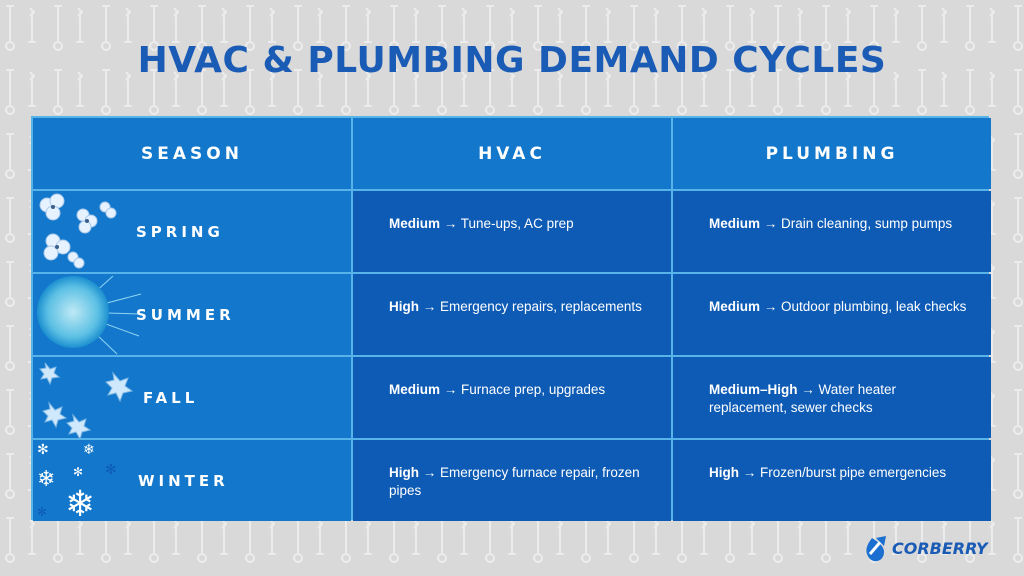 The height and width of the screenshot is (576, 1024). What do you see at coordinates (856, 223) in the screenshot?
I see `plumbing-detail: → Drain cleaning, sump pumps` at bounding box center [856, 223].